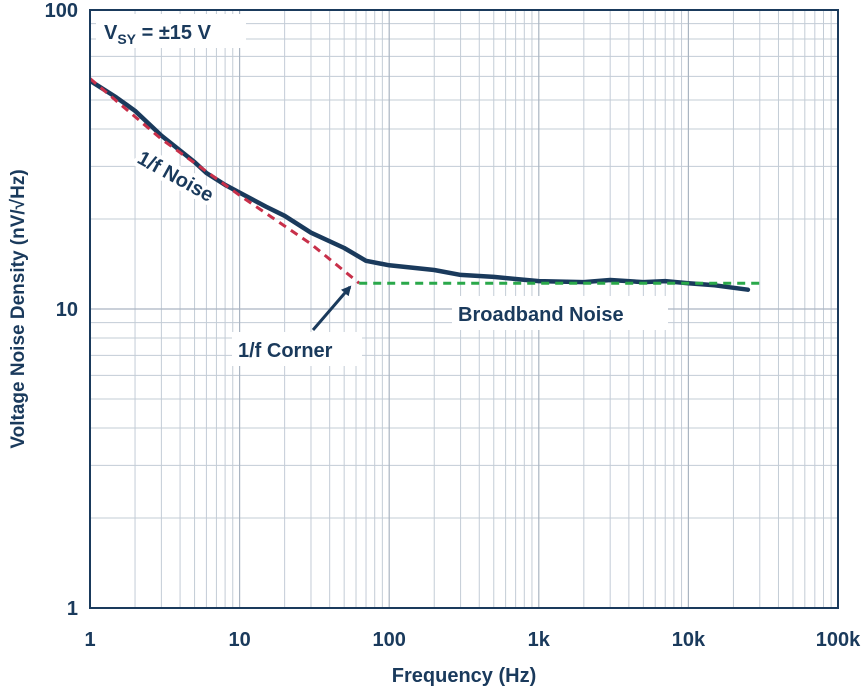  I want to click on broadband-label-bg, so click(560, 313).